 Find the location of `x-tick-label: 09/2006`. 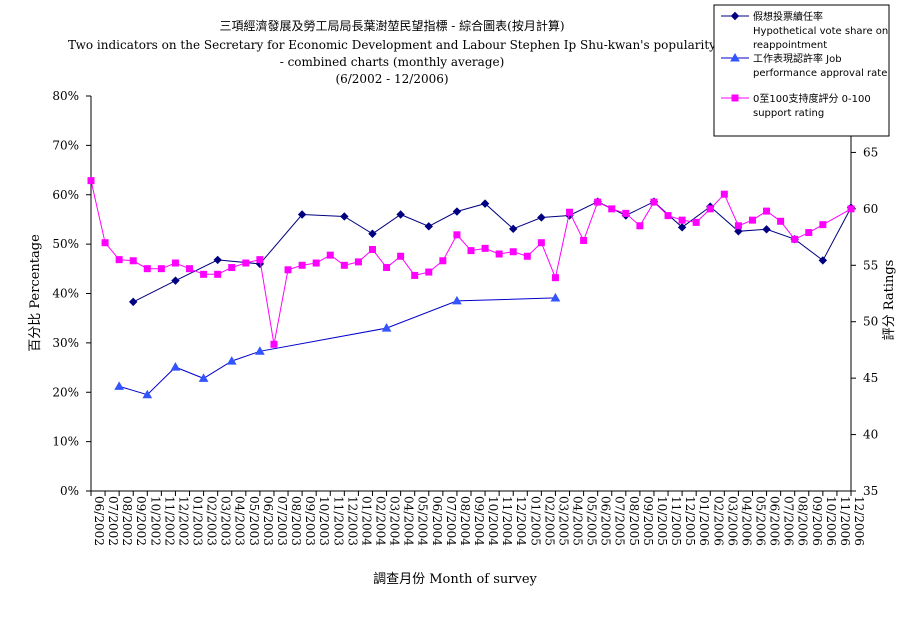

x-tick-label: 09/2006 is located at coordinates (817, 521).